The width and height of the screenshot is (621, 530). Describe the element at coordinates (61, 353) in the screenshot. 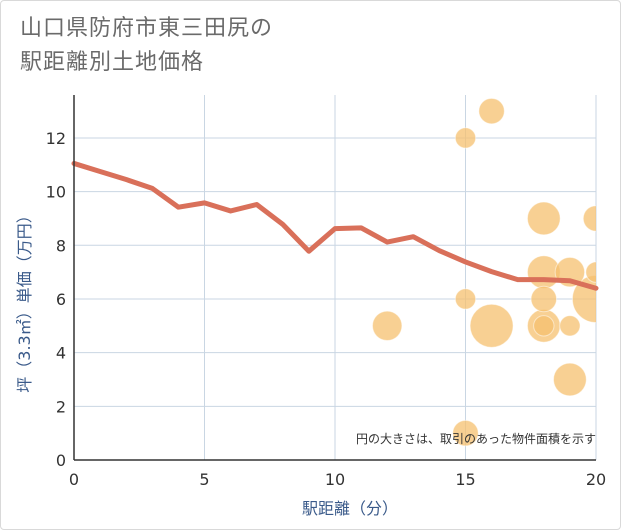

I see `y-tick-label-4: 4` at that location.